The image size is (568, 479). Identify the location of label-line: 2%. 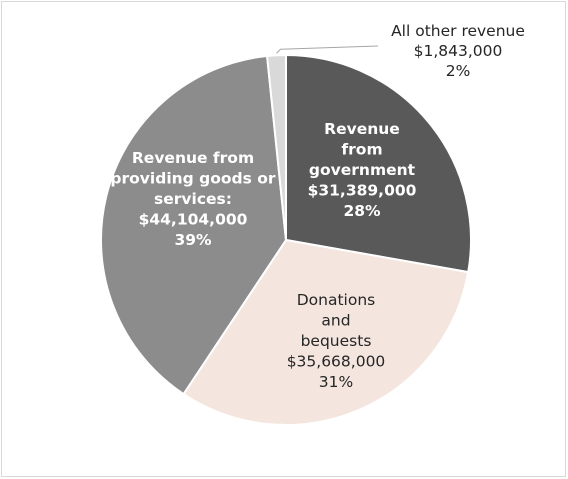
(458, 71).